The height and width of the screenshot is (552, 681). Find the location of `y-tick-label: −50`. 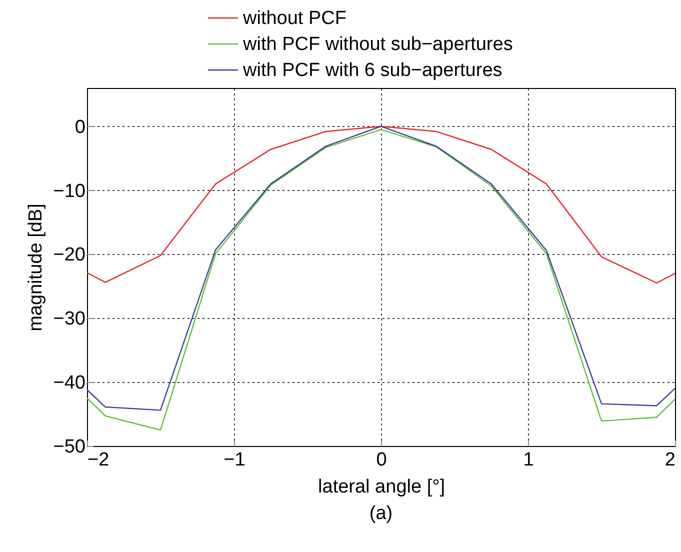

y-tick-label: −50 is located at coordinates (69, 447).